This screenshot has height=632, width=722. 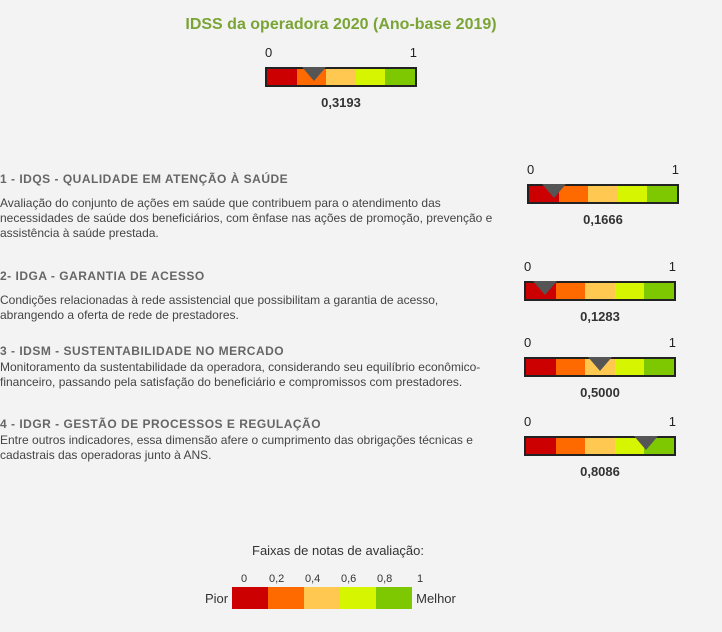 What do you see at coordinates (436, 598) in the screenshot?
I see `legend-best-label: Melhor` at bounding box center [436, 598].